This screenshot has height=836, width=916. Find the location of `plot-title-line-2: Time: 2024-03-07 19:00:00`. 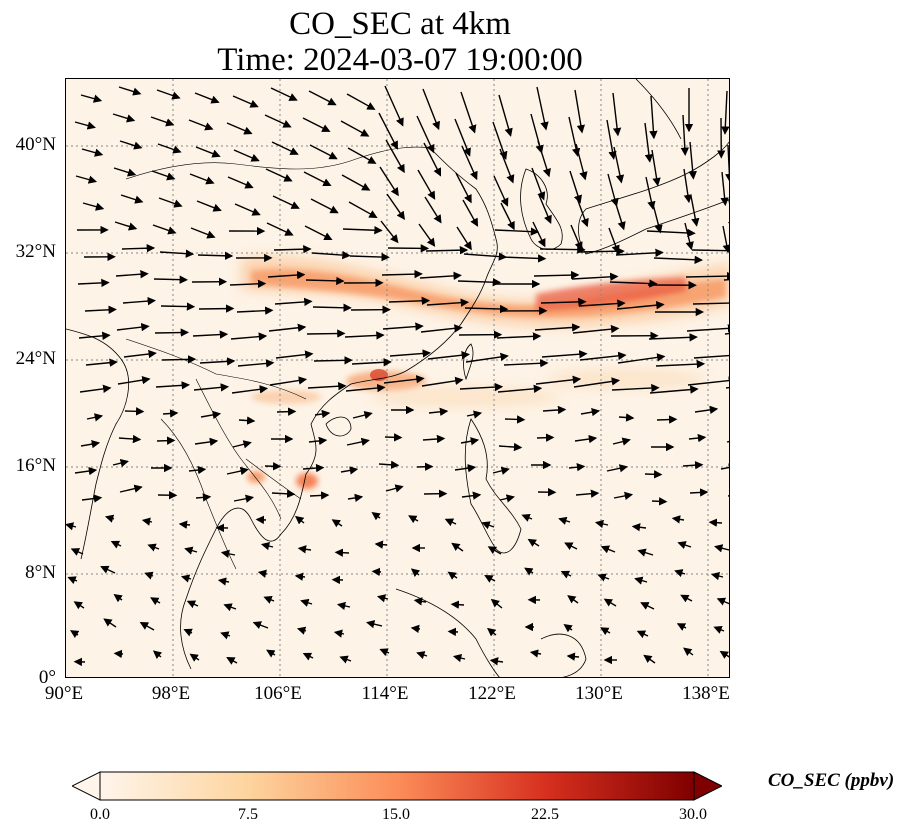

plot-title-line-2: Time: 2024-03-07 19:00:00 is located at coordinates (400, 60).